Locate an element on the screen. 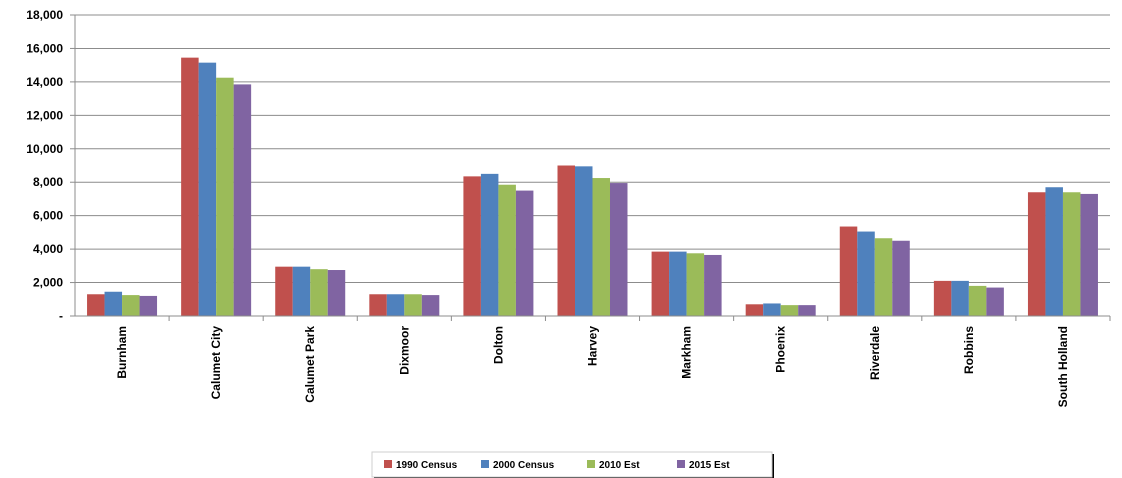  legend: 1990 Census 2000 Census 2010 Est 2015 Est is located at coordinates (572, 464).